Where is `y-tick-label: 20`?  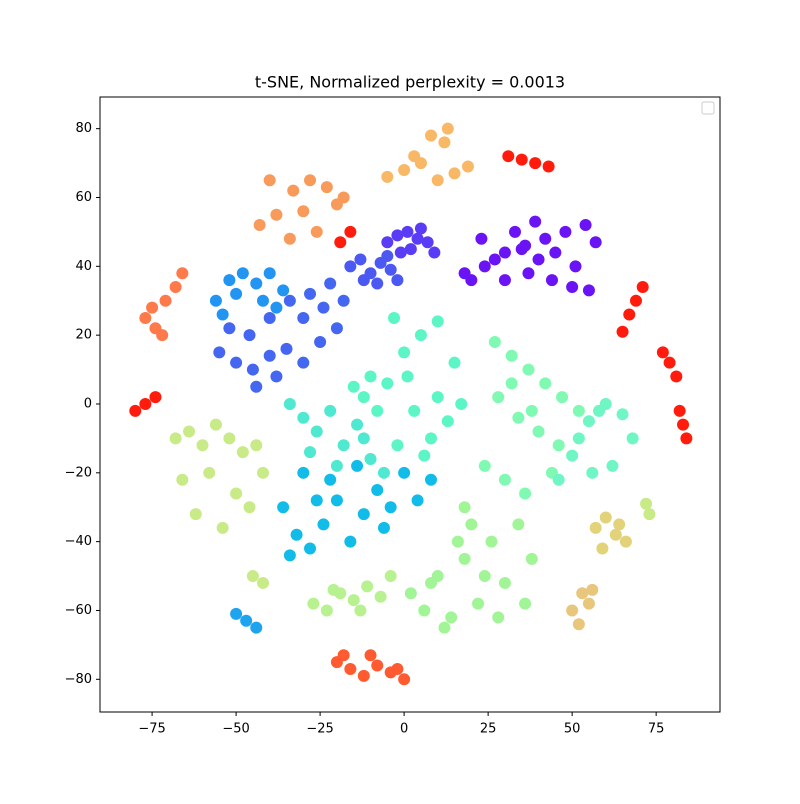
y-tick-label: 20 is located at coordinates (83, 335).